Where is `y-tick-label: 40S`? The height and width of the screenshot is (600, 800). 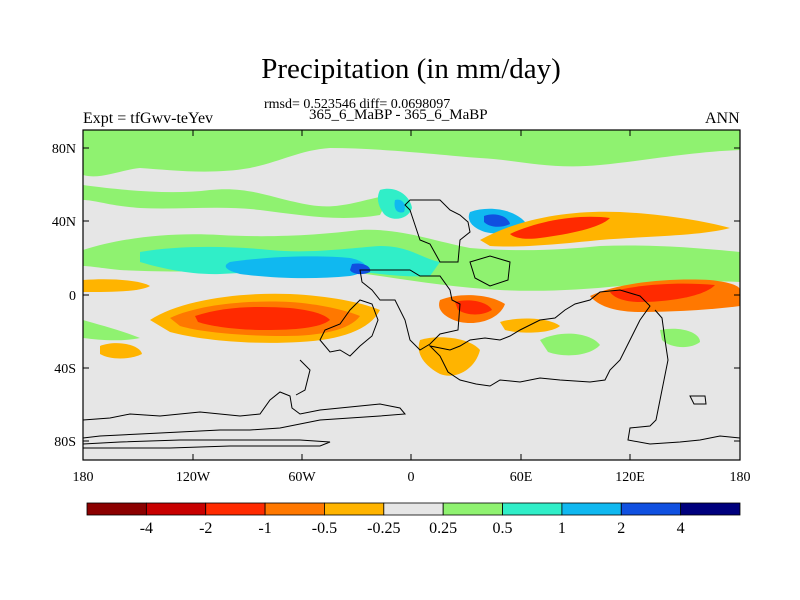
y-tick-label: 40S is located at coordinates (65, 369).